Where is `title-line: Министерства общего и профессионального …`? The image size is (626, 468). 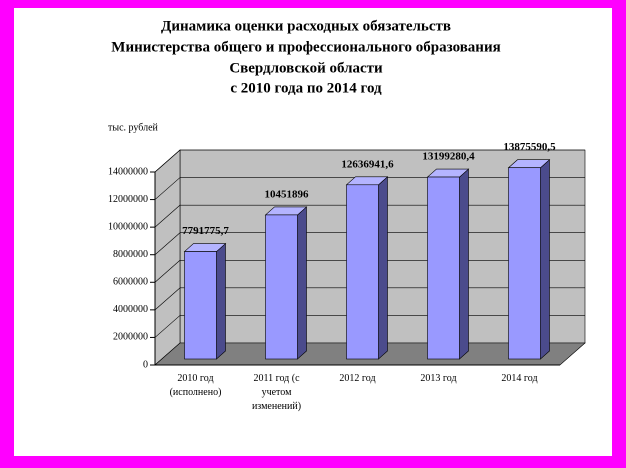
title-line: Министерства общего и профессионального … is located at coordinates (305, 47).